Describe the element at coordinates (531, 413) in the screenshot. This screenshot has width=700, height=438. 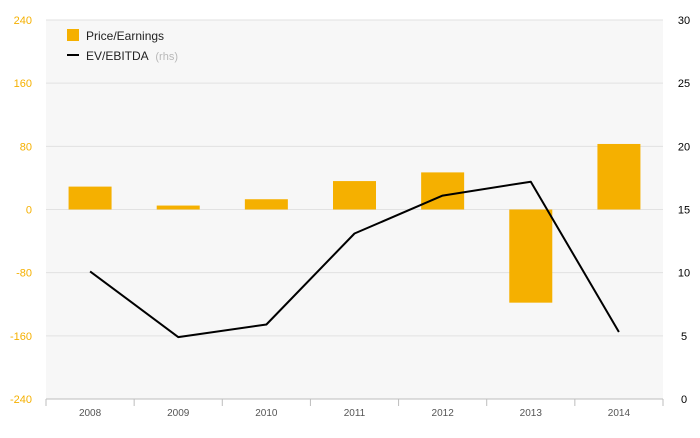
I see `x-axis-category-label: 2013` at that location.